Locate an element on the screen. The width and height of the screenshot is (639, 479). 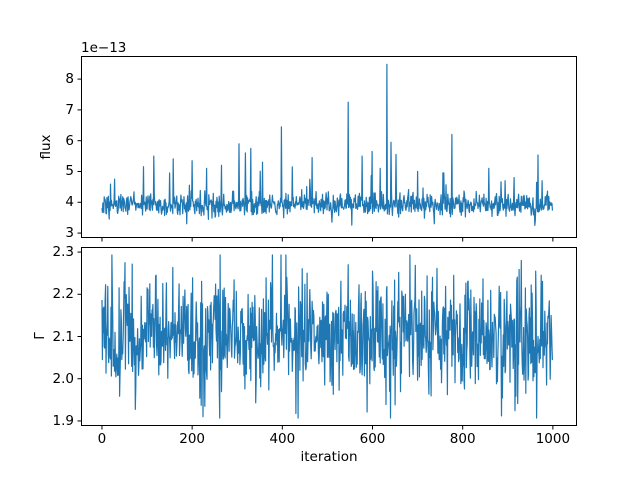
x-tick-label: 200 is located at coordinates (192, 439).